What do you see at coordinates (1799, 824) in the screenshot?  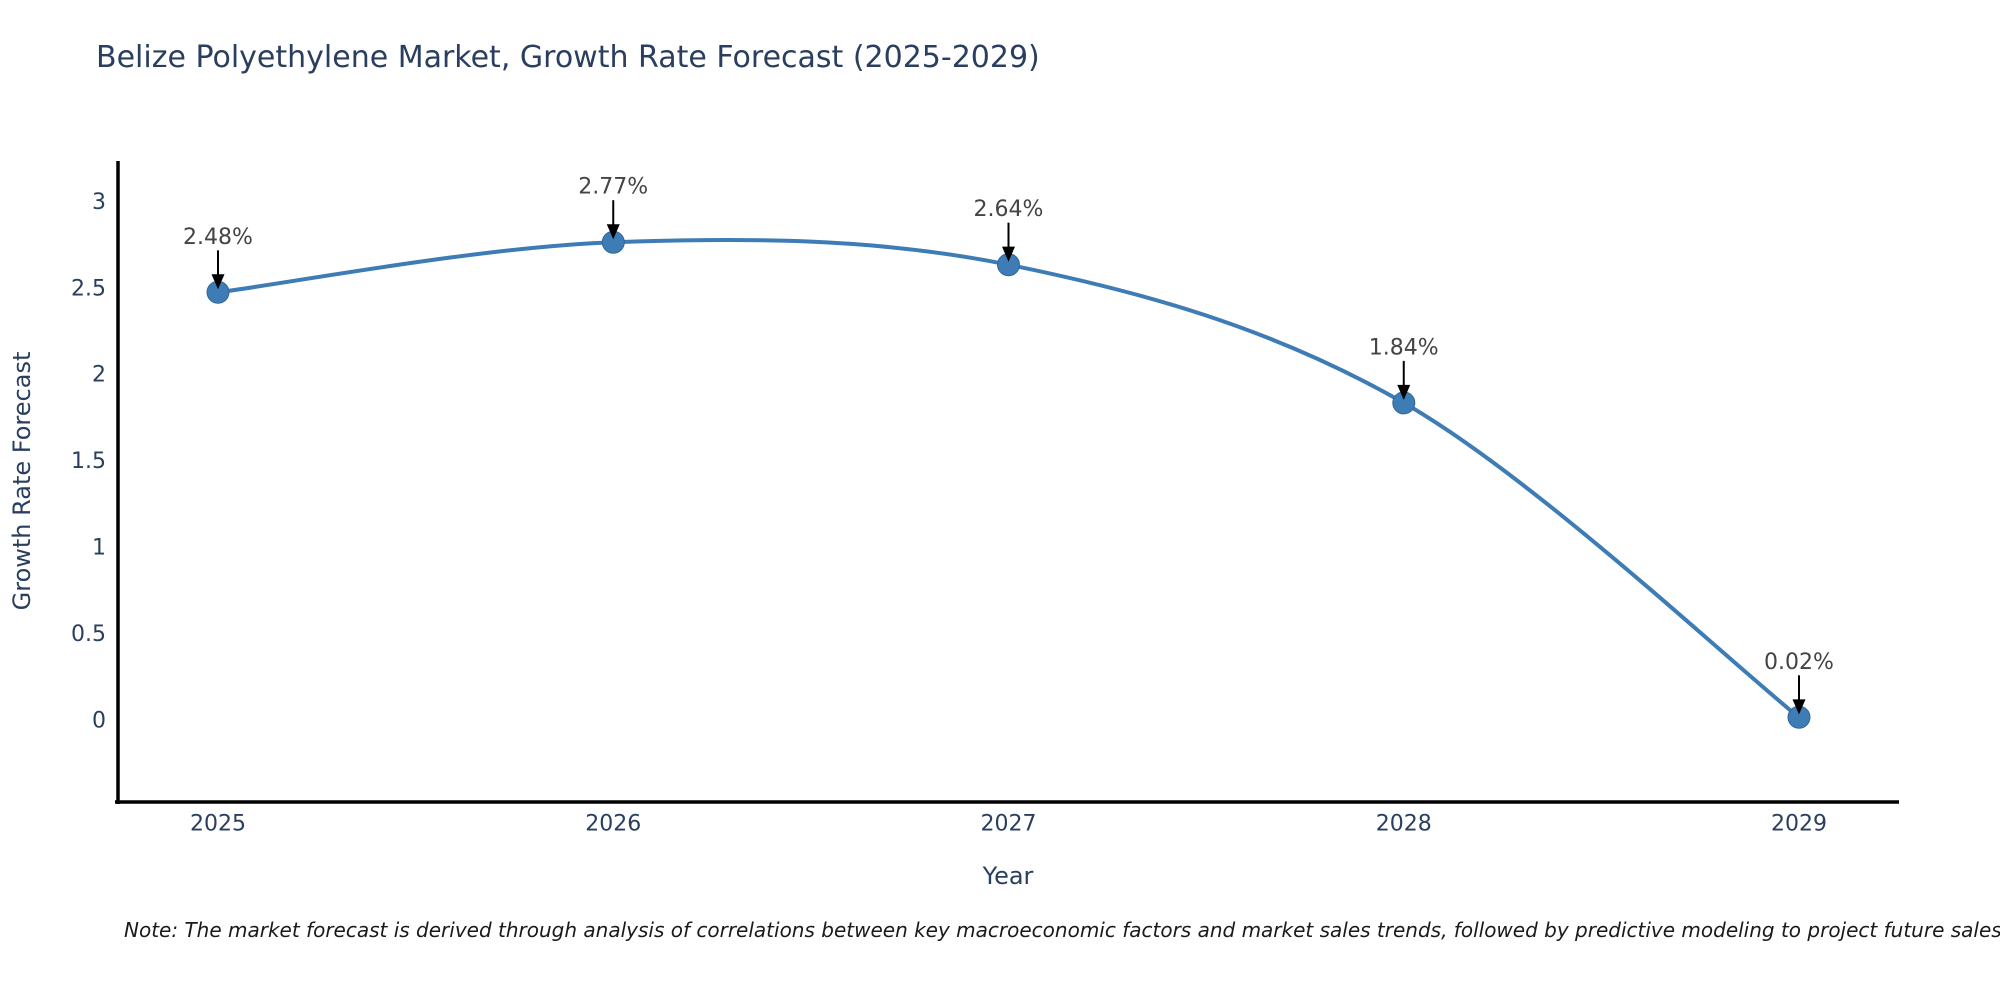 I see `x-tick-label: 2029` at bounding box center [1799, 824].